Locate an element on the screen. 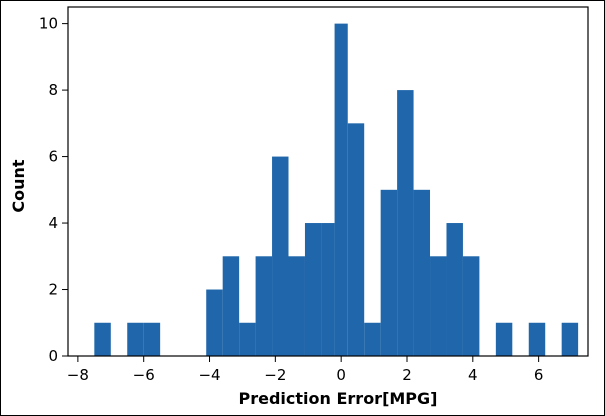 This screenshot has width=605, height=416. y-tick-label: 6 is located at coordinates (53, 157).